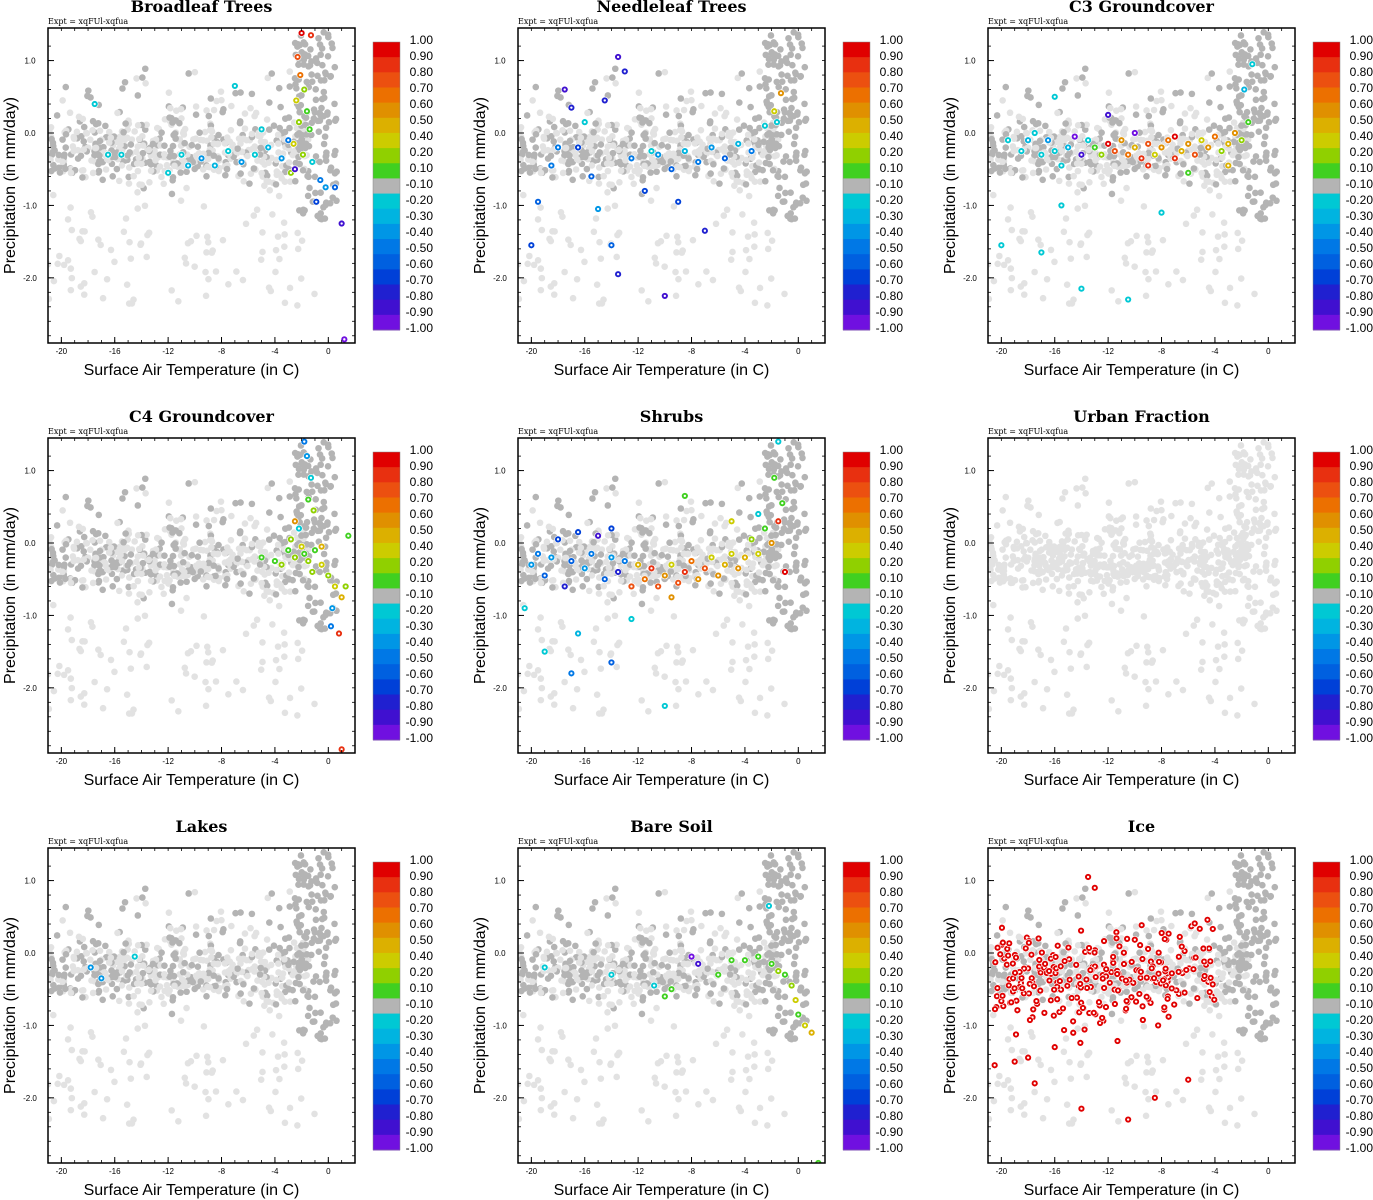 The image size is (1373, 1200). Describe the element at coordinates (420, 264) in the screenshot. I see `colorbar-label: -0.60` at that location.